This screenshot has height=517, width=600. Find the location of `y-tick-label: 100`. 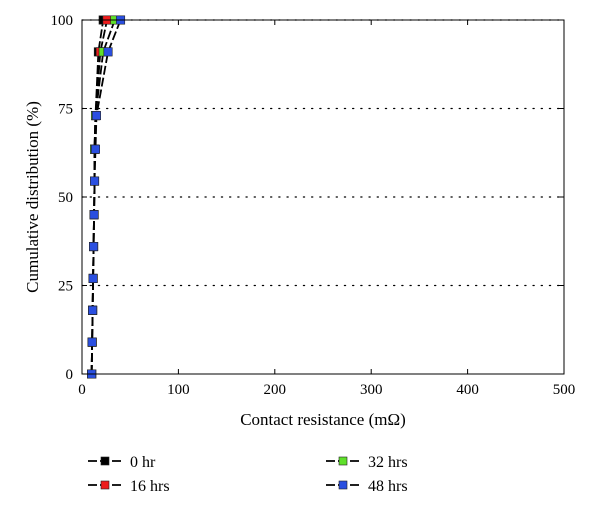

y-tick-label: 100 is located at coordinates (62, 21).